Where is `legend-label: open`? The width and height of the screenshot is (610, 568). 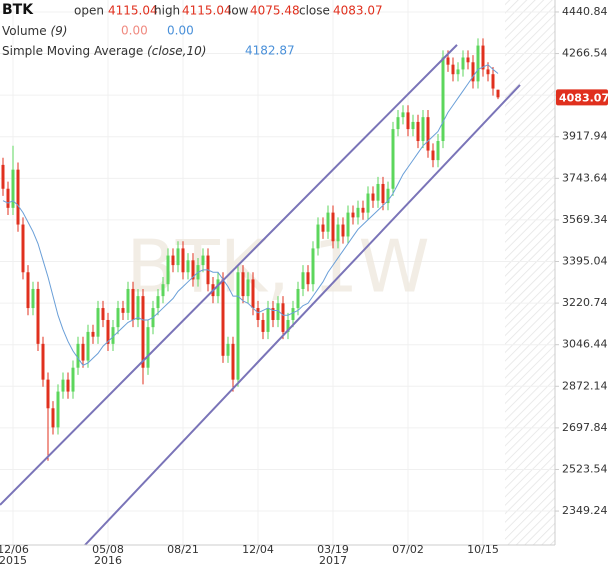
legend-label: open is located at coordinates (89, 11).